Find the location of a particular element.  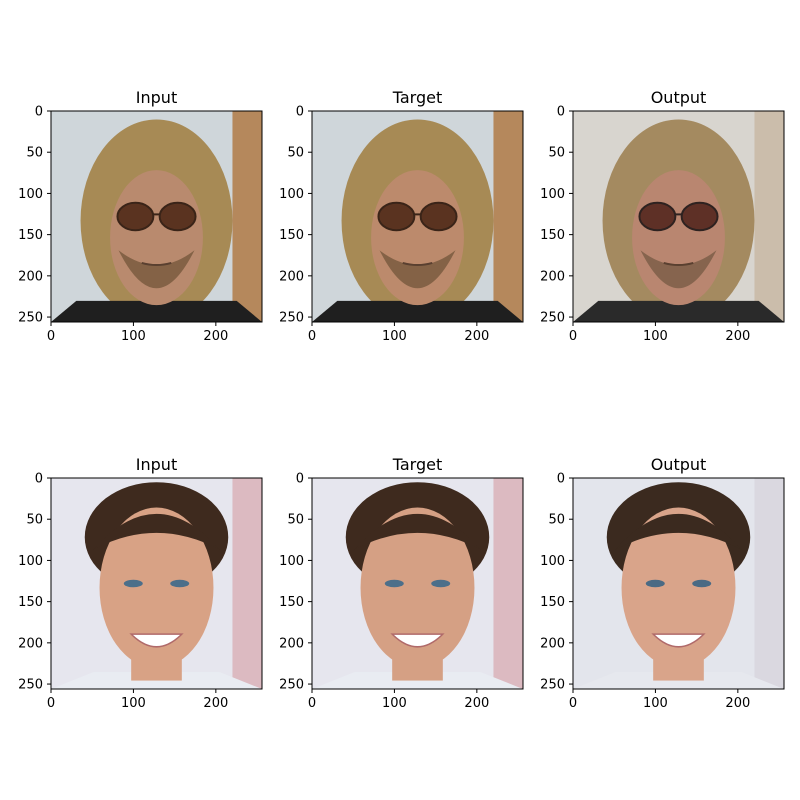

subplot-1-2: Output 0 100 200 0 50 100 150 200 250 is located at coordinates (662, 583).